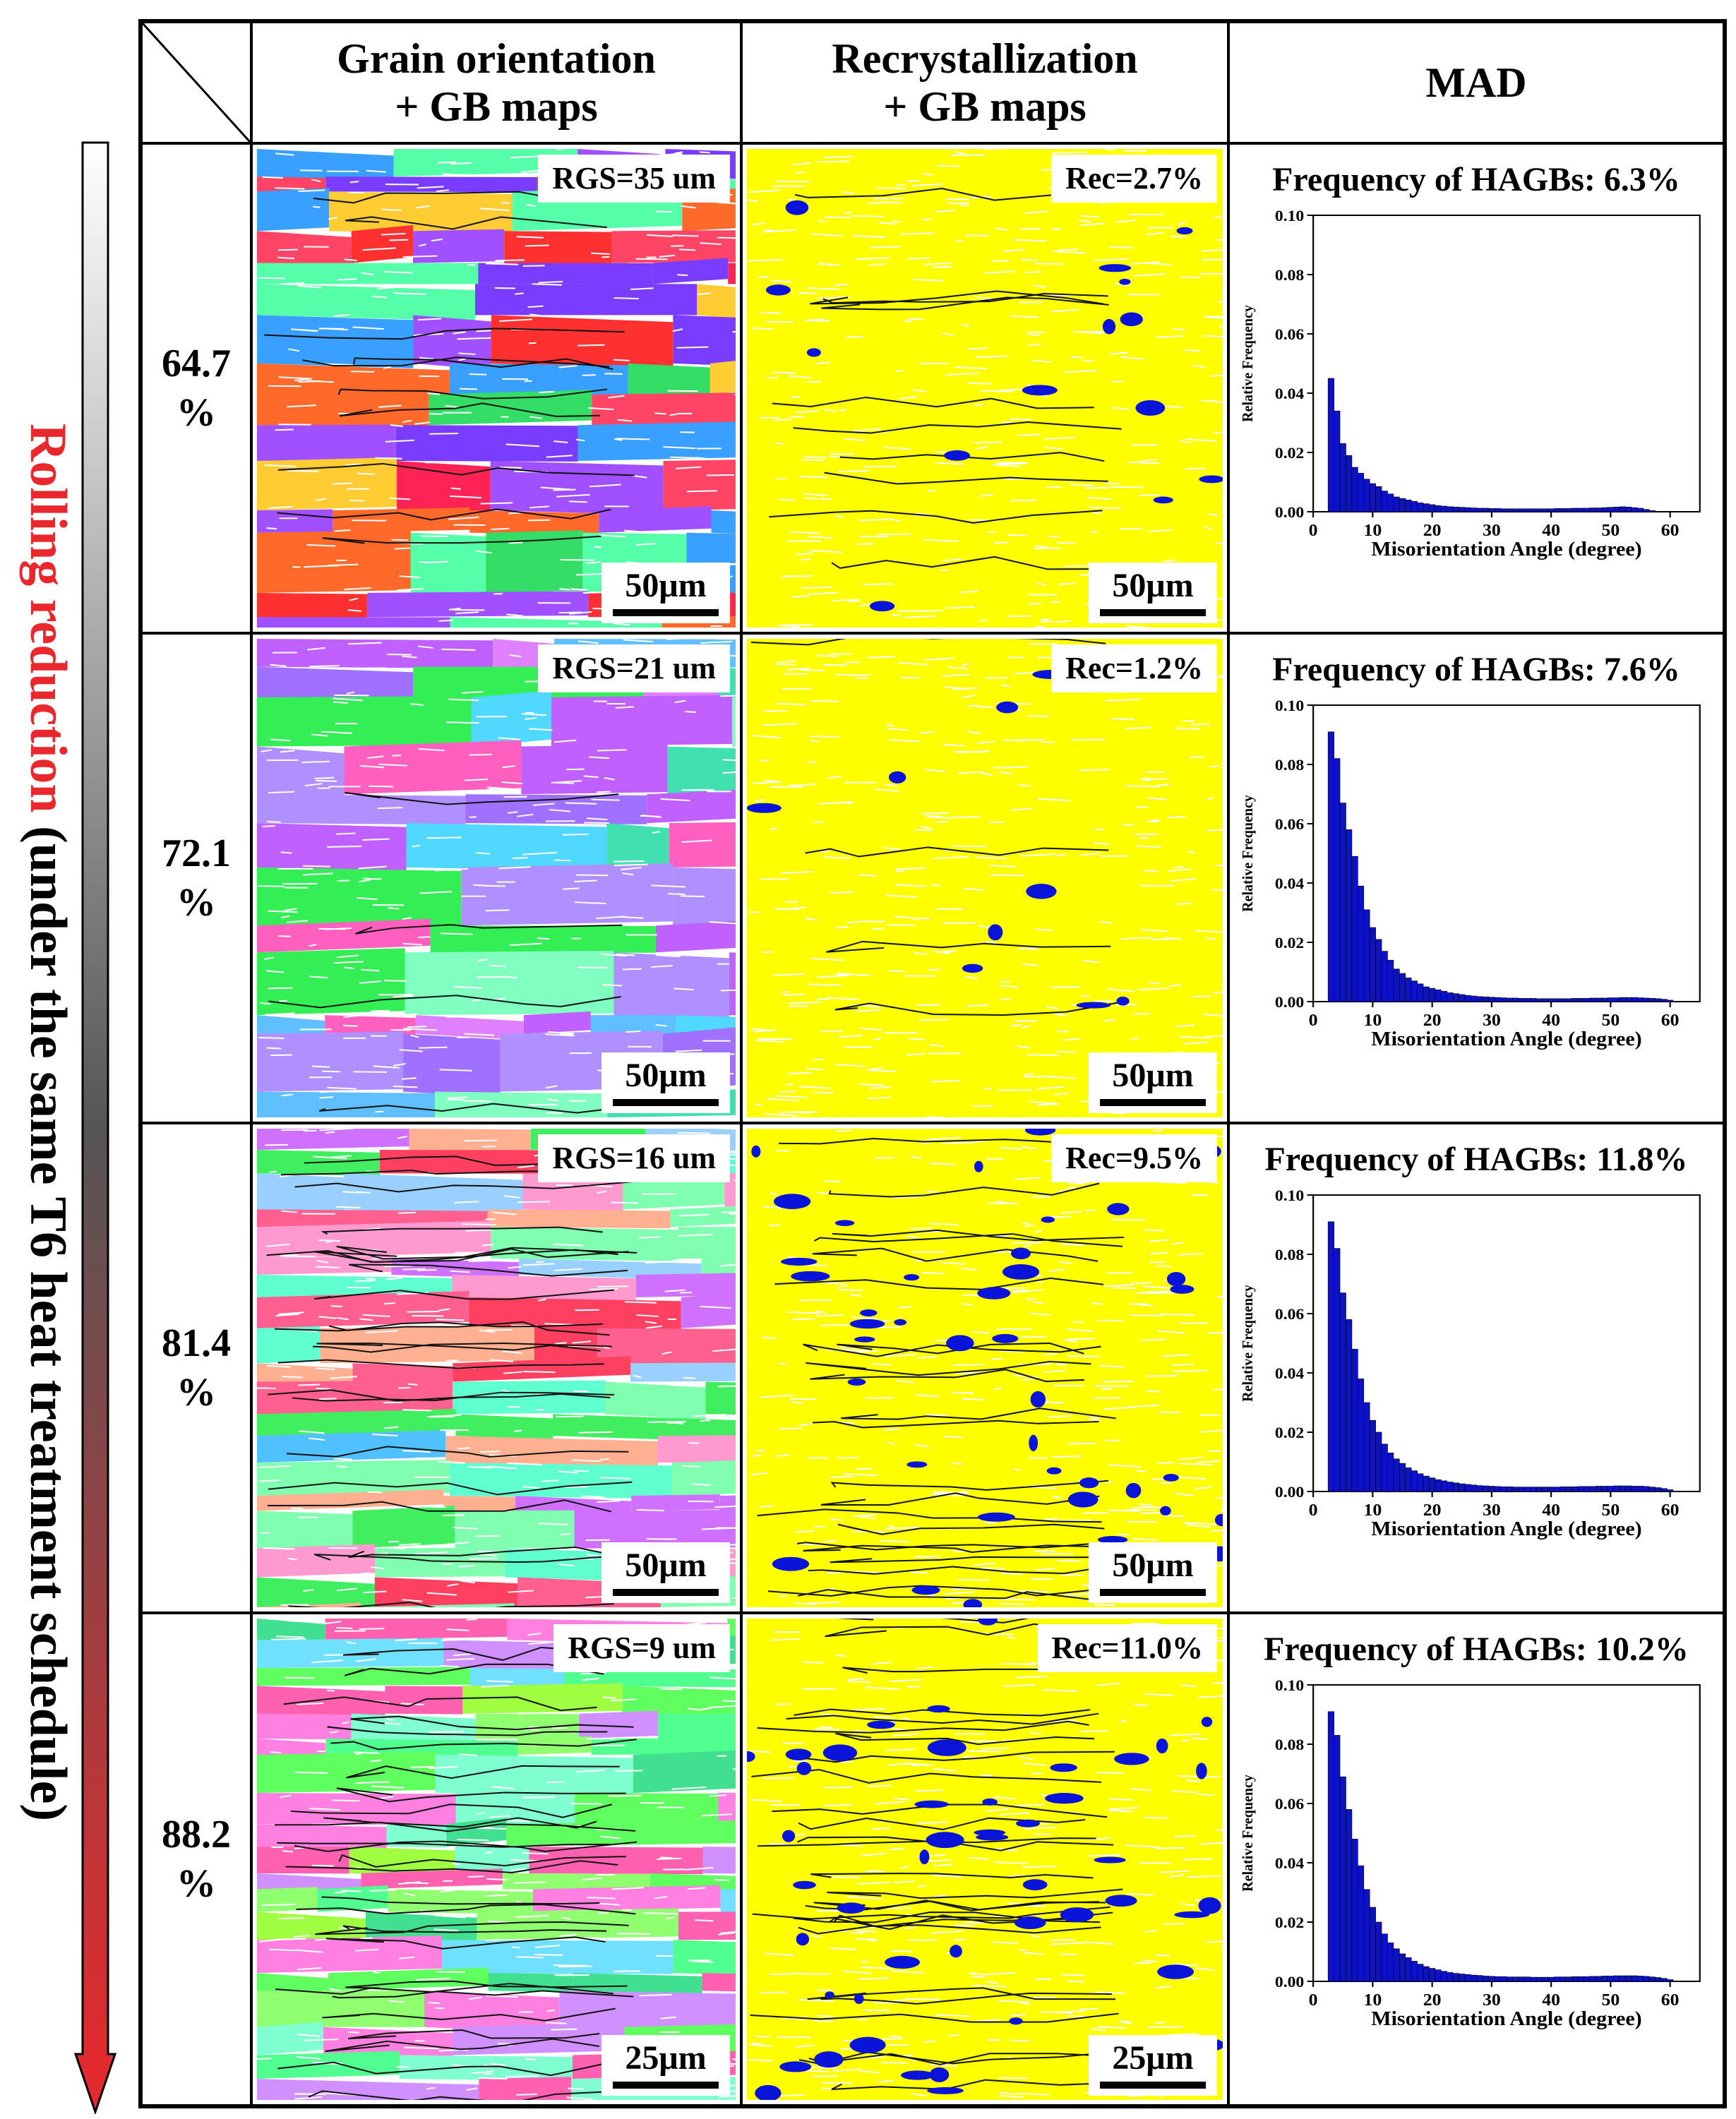 Image resolution: width=1736 pixels, height=2119 pixels. What do you see at coordinates (496, 388) in the screenshot?
I see `grain-orientation-map` at bounding box center [496, 388].